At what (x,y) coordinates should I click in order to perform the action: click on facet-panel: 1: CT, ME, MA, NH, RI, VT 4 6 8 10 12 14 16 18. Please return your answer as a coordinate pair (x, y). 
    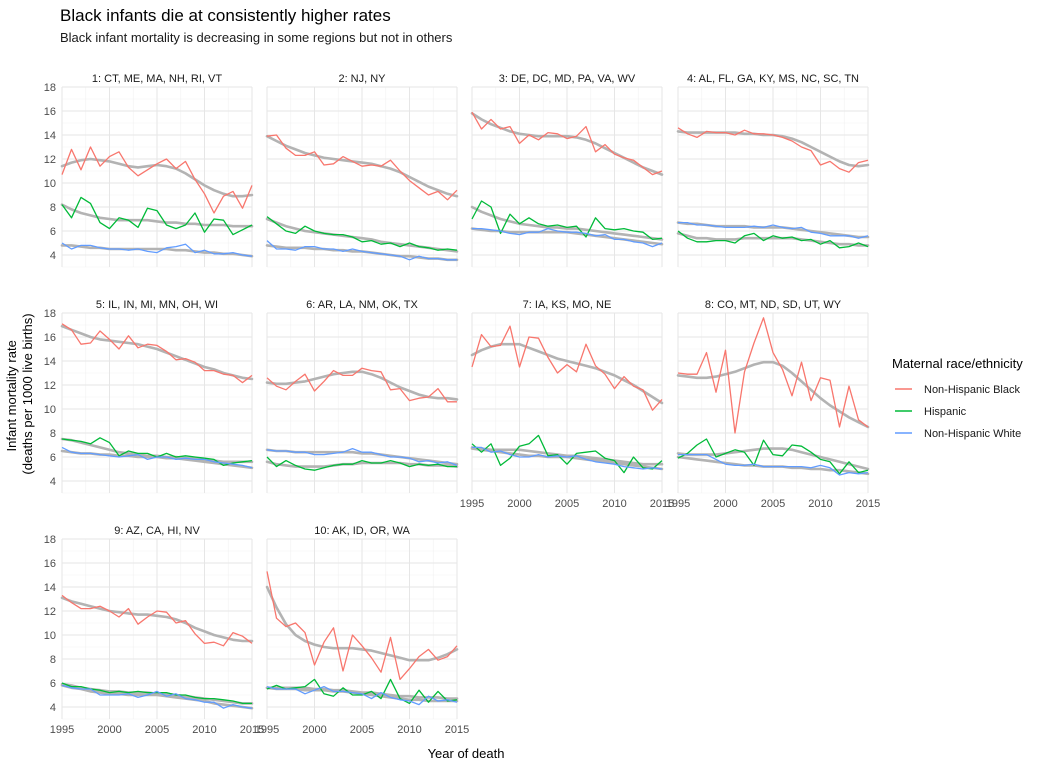
    Looking at the image, I should click on (149, 170).